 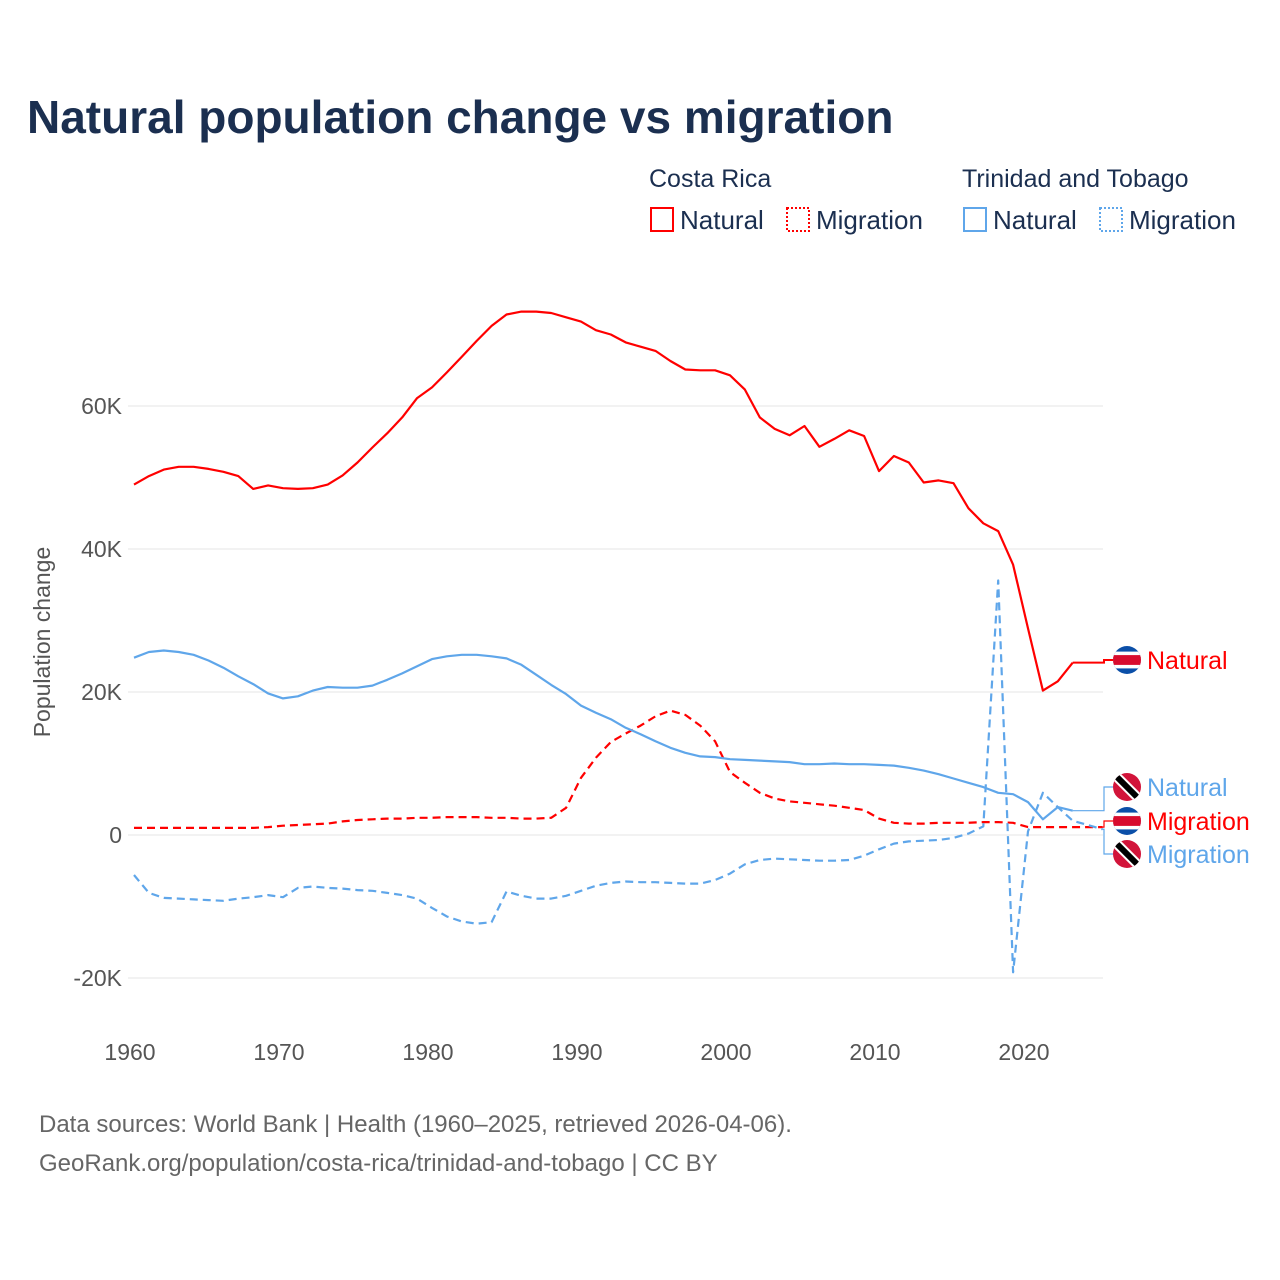 I want to click on end-labels: Natural Migration Natural Migration, so click(x=1161, y=757).